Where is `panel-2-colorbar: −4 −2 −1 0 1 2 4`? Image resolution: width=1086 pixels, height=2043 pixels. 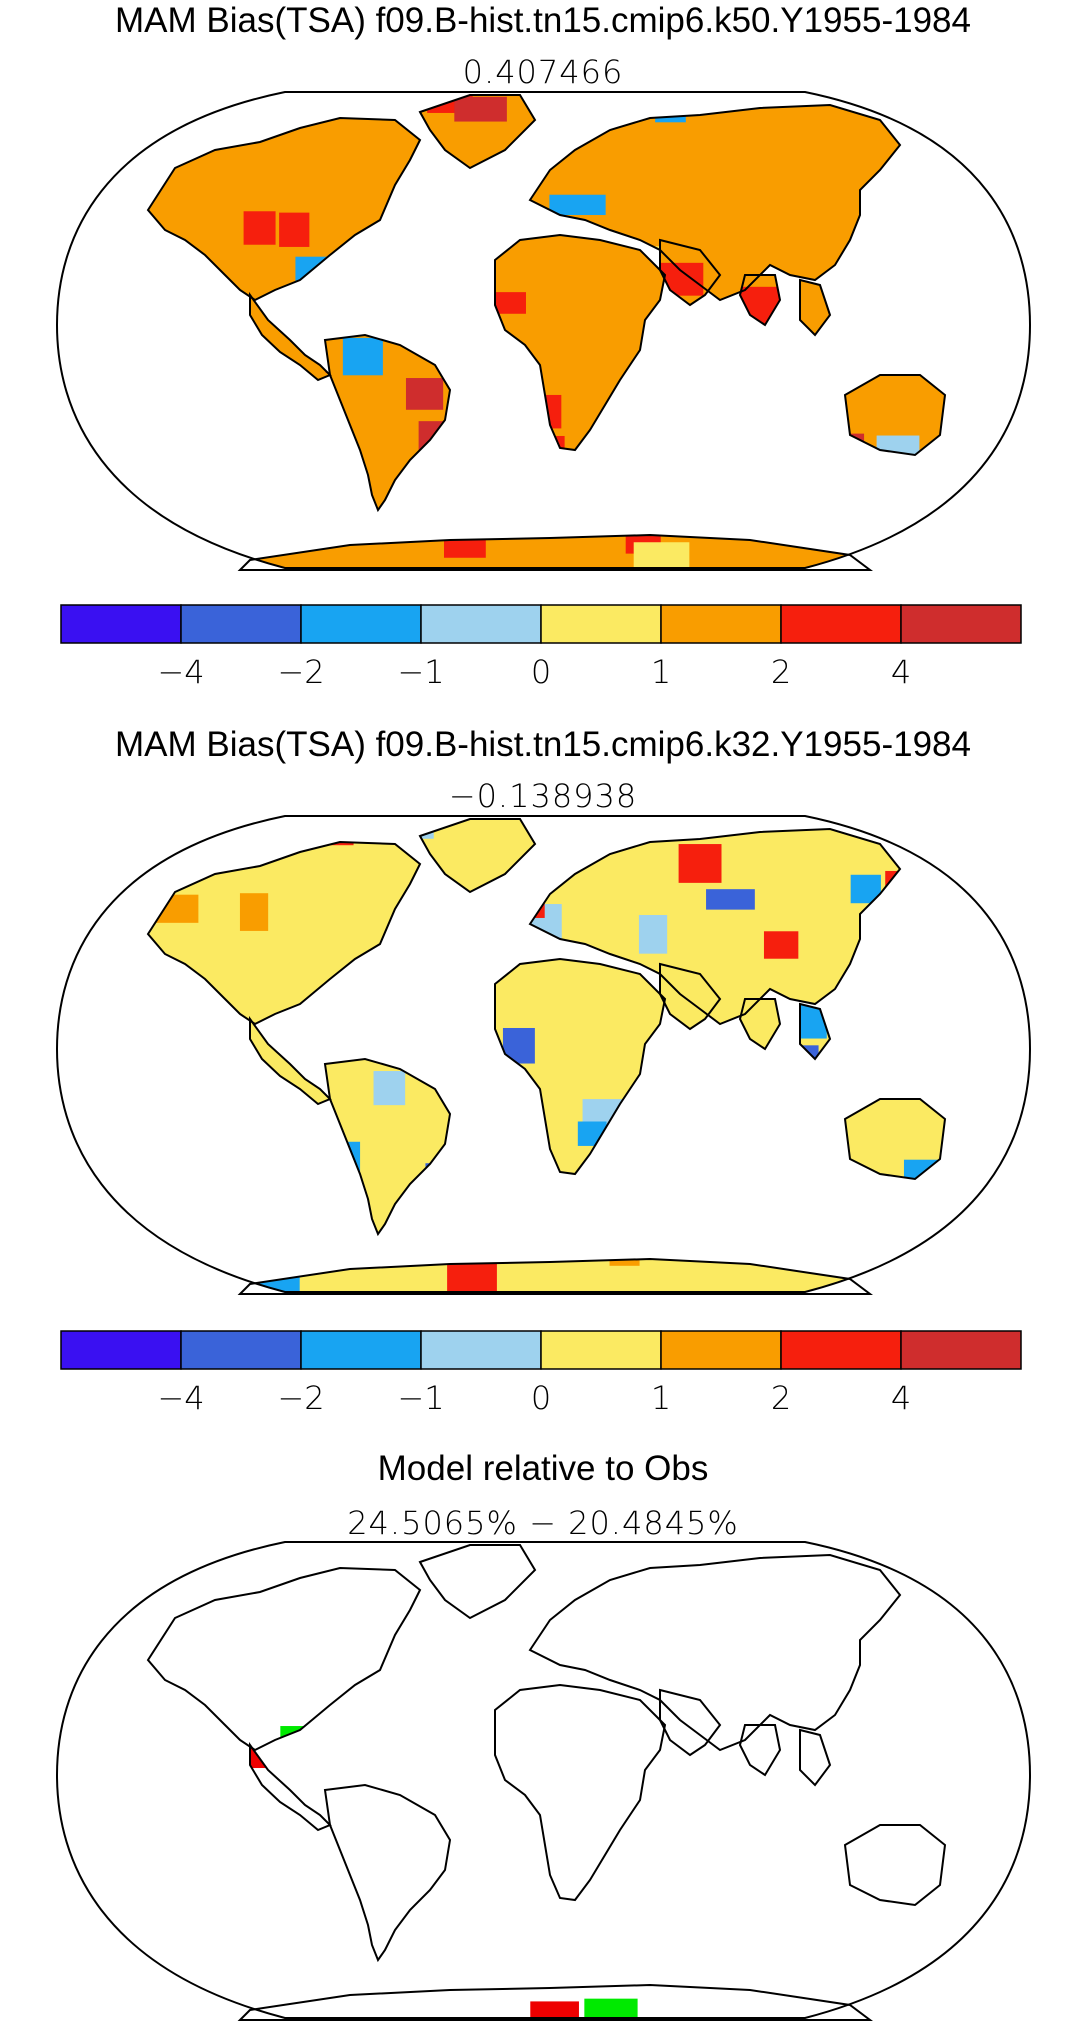 panel-2-colorbar: −4 −2 −1 0 1 2 4 is located at coordinates (541, 1373).